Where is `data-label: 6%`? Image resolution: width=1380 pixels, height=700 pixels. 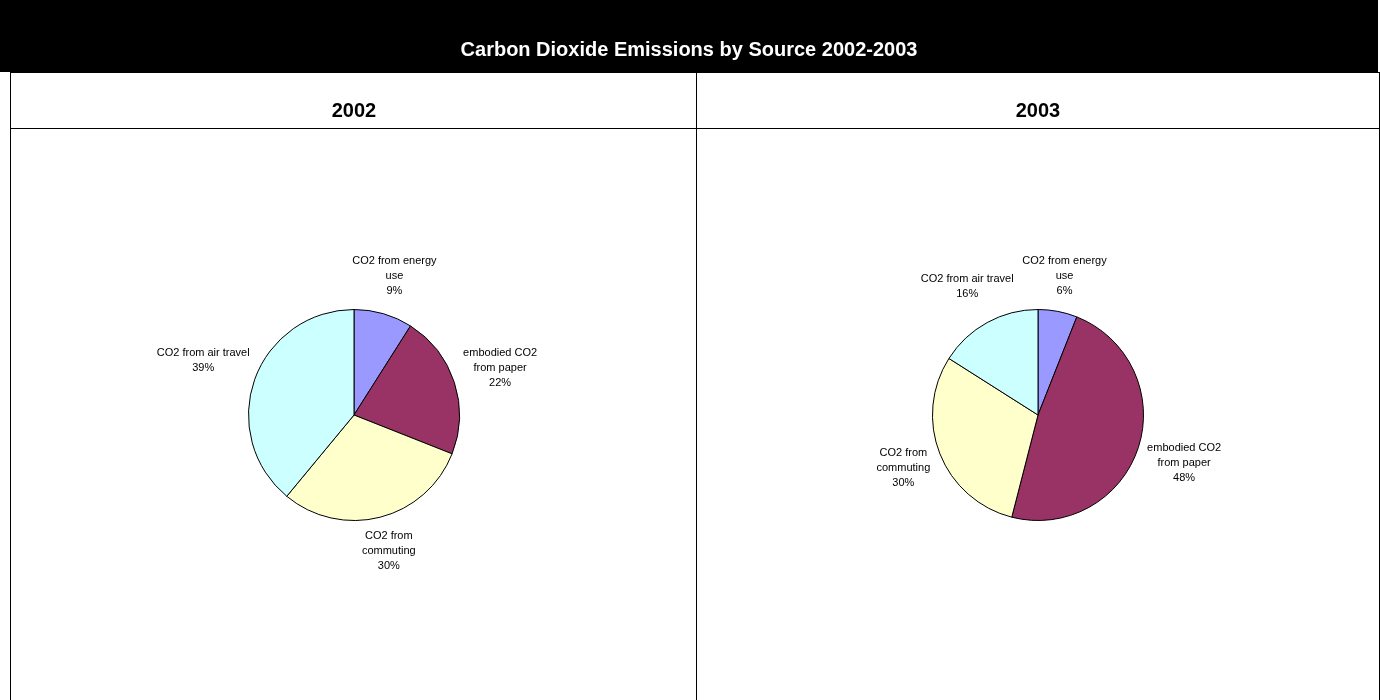
data-label: 6% is located at coordinates (1064, 290).